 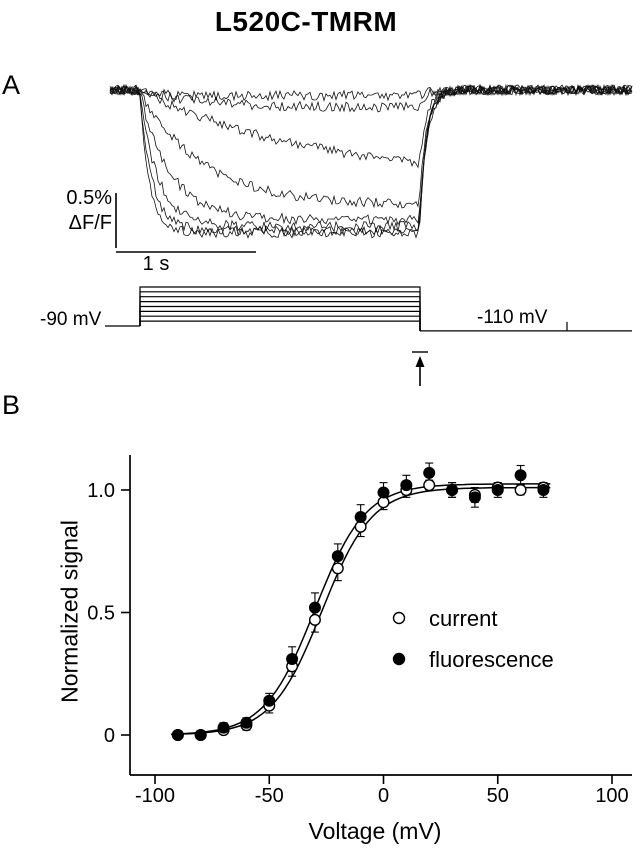 I want to click on y-tick-label: 0.5, so click(x=101, y=614).